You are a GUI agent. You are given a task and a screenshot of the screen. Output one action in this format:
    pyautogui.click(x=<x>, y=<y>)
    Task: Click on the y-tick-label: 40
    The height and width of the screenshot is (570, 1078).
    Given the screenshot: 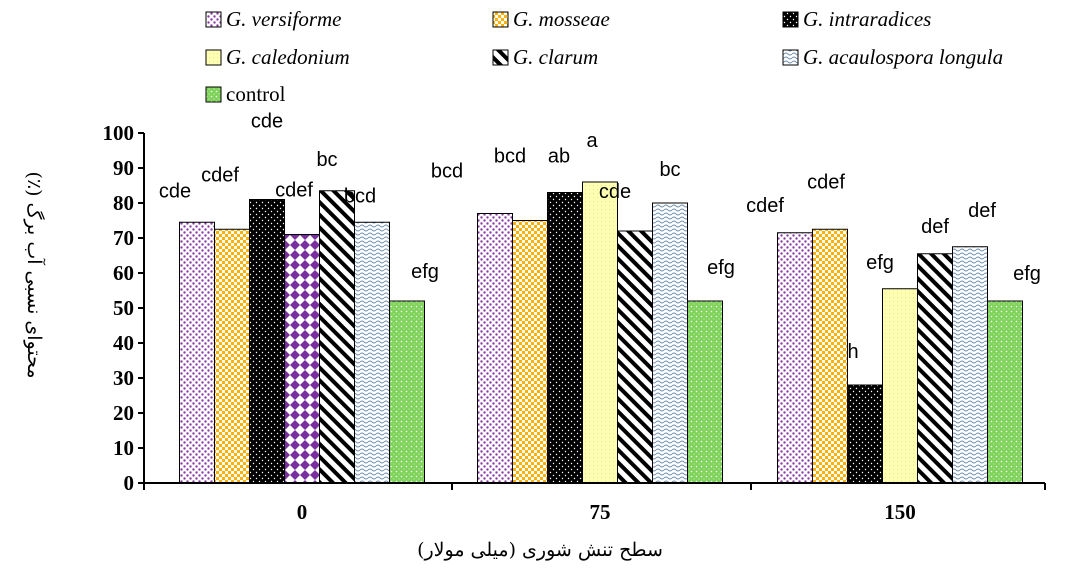 What is the action you would take?
    pyautogui.click(x=123, y=343)
    